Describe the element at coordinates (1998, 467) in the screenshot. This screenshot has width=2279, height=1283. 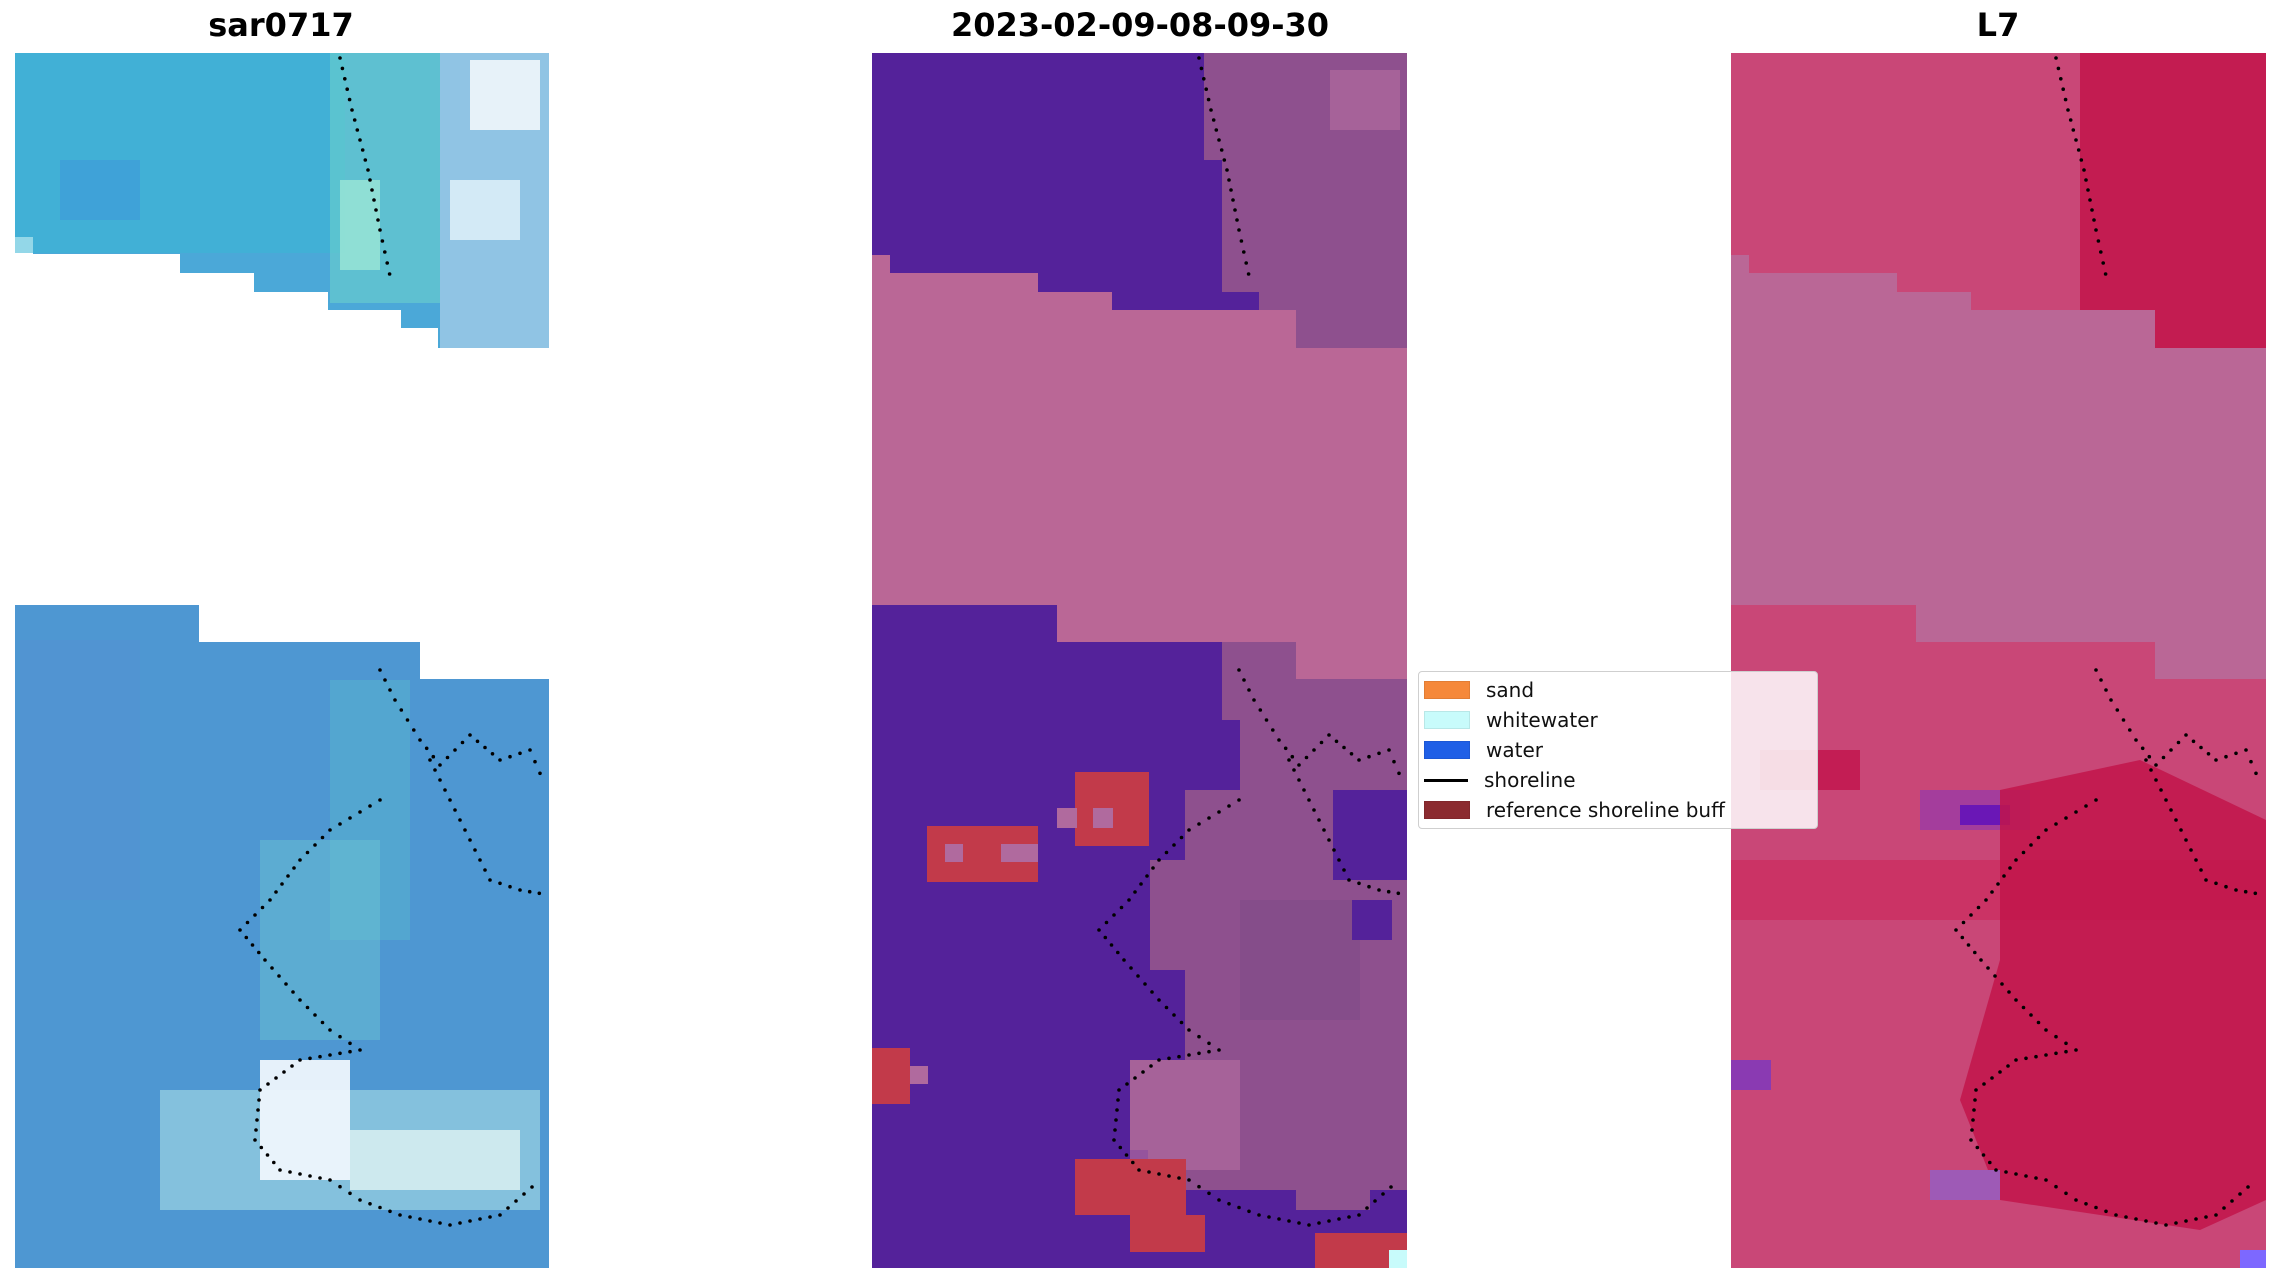
I see `l7-pink-band` at that location.